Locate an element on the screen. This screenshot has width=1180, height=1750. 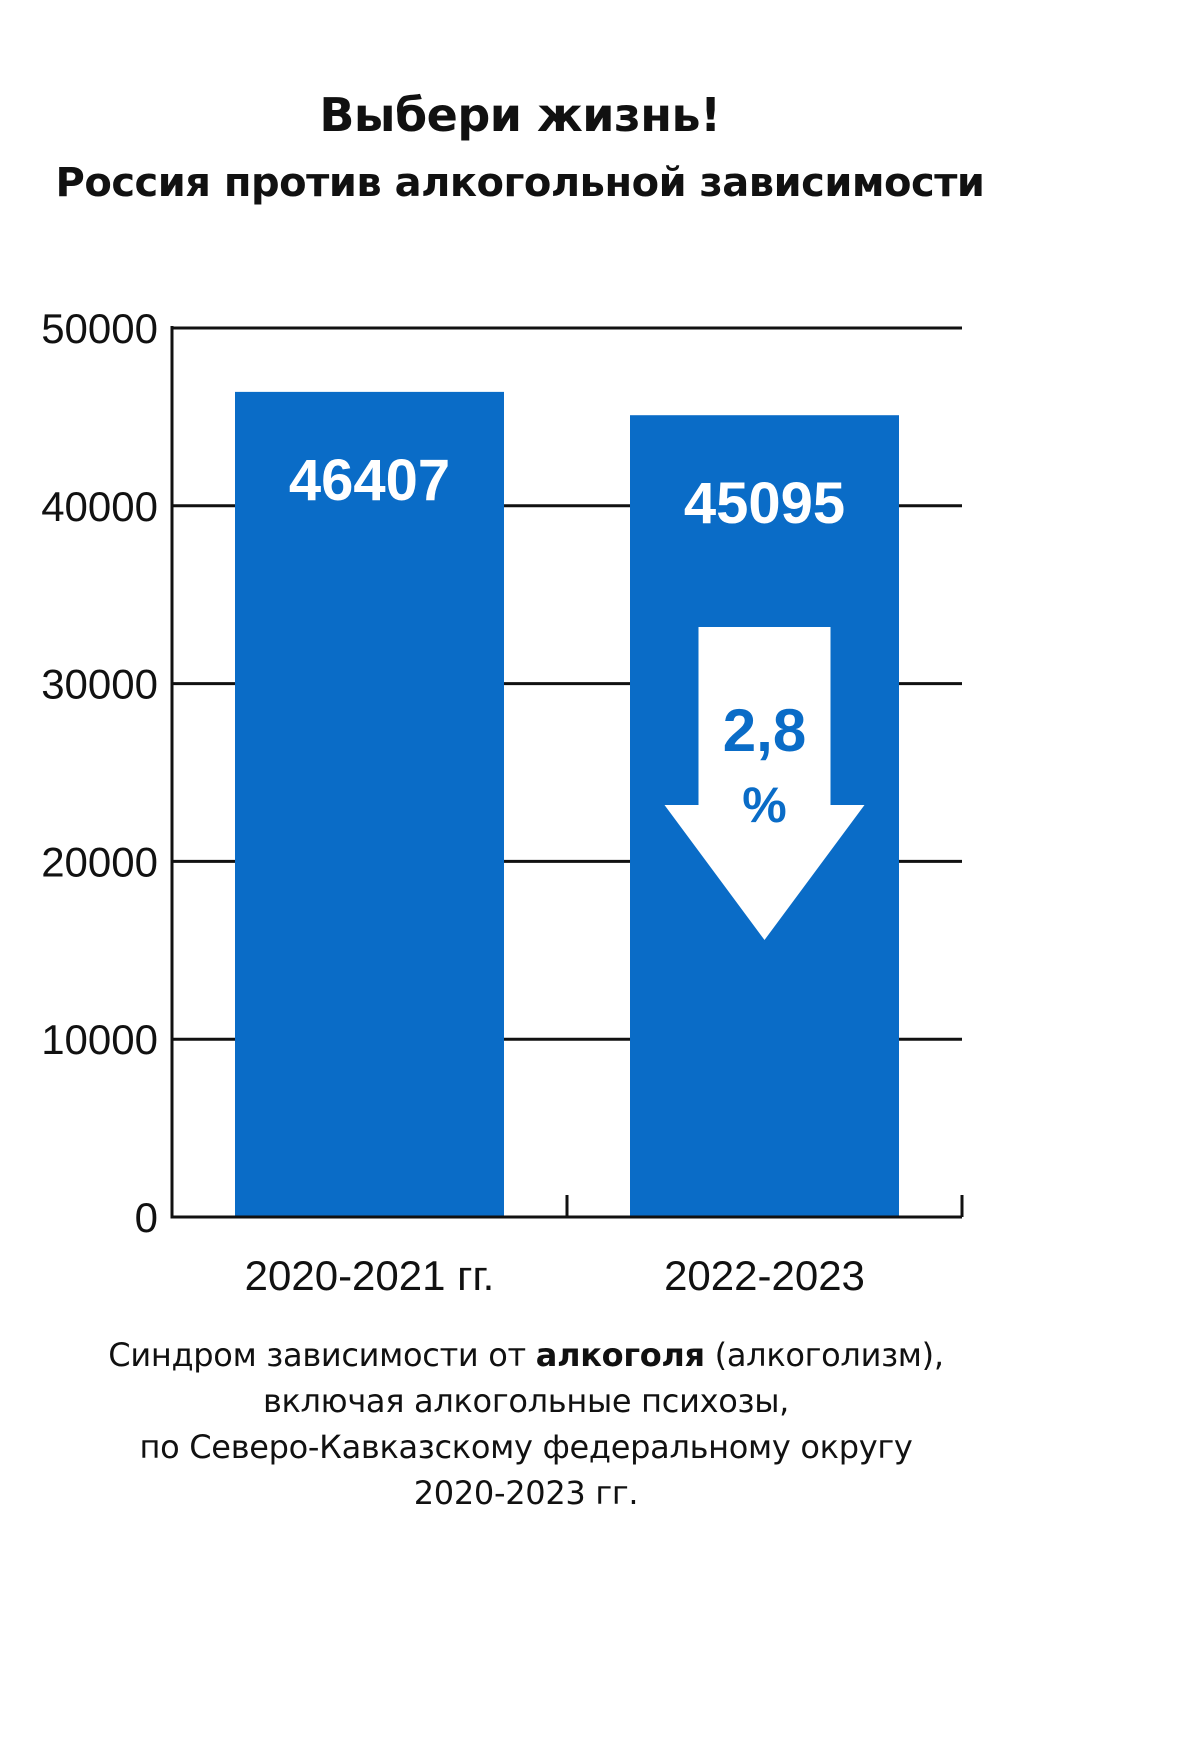
caption-line-2: включая алкогольные психозы, is located at coordinates (526, 1401).